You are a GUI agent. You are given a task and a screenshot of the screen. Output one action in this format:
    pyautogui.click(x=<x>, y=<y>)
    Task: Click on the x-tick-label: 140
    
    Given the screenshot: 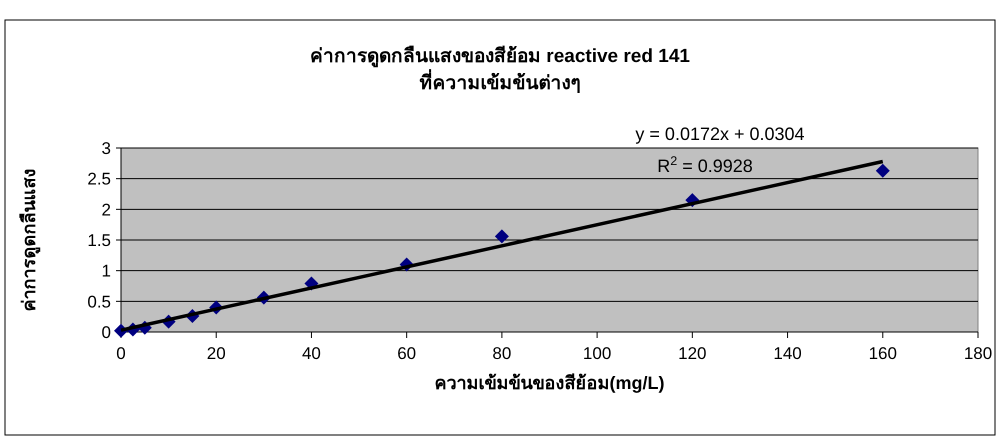 What is the action you would take?
    pyautogui.click(x=787, y=353)
    